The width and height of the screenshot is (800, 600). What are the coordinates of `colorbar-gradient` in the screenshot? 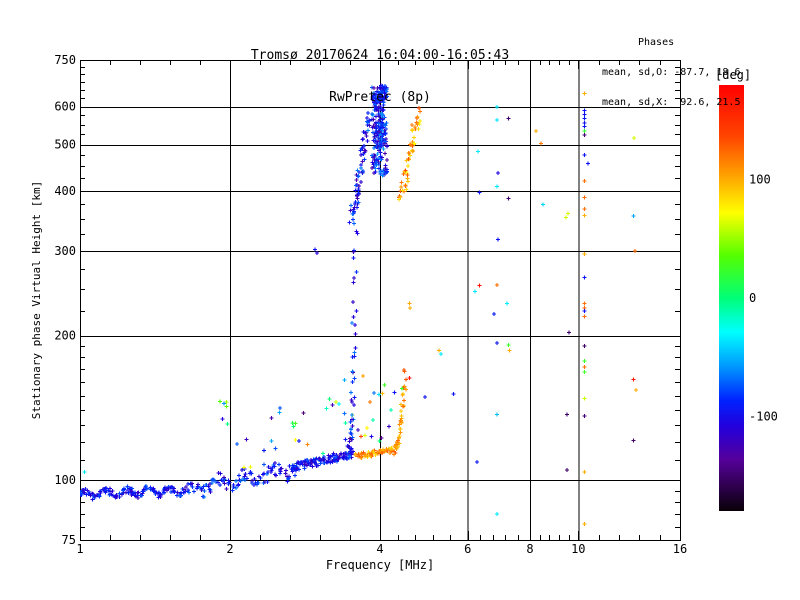 It's located at (731, 298).